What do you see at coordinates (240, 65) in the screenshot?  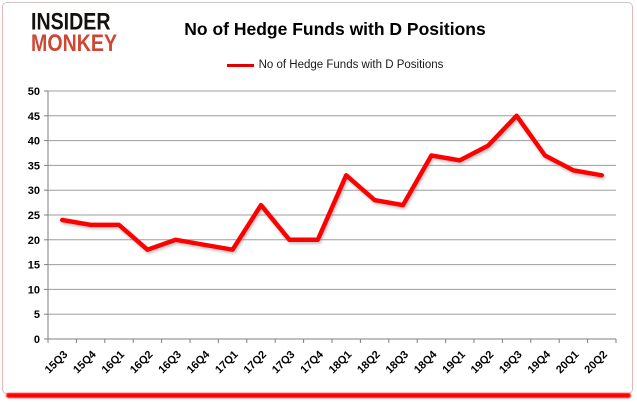 I see `legend-line-swatch` at bounding box center [240, 65].